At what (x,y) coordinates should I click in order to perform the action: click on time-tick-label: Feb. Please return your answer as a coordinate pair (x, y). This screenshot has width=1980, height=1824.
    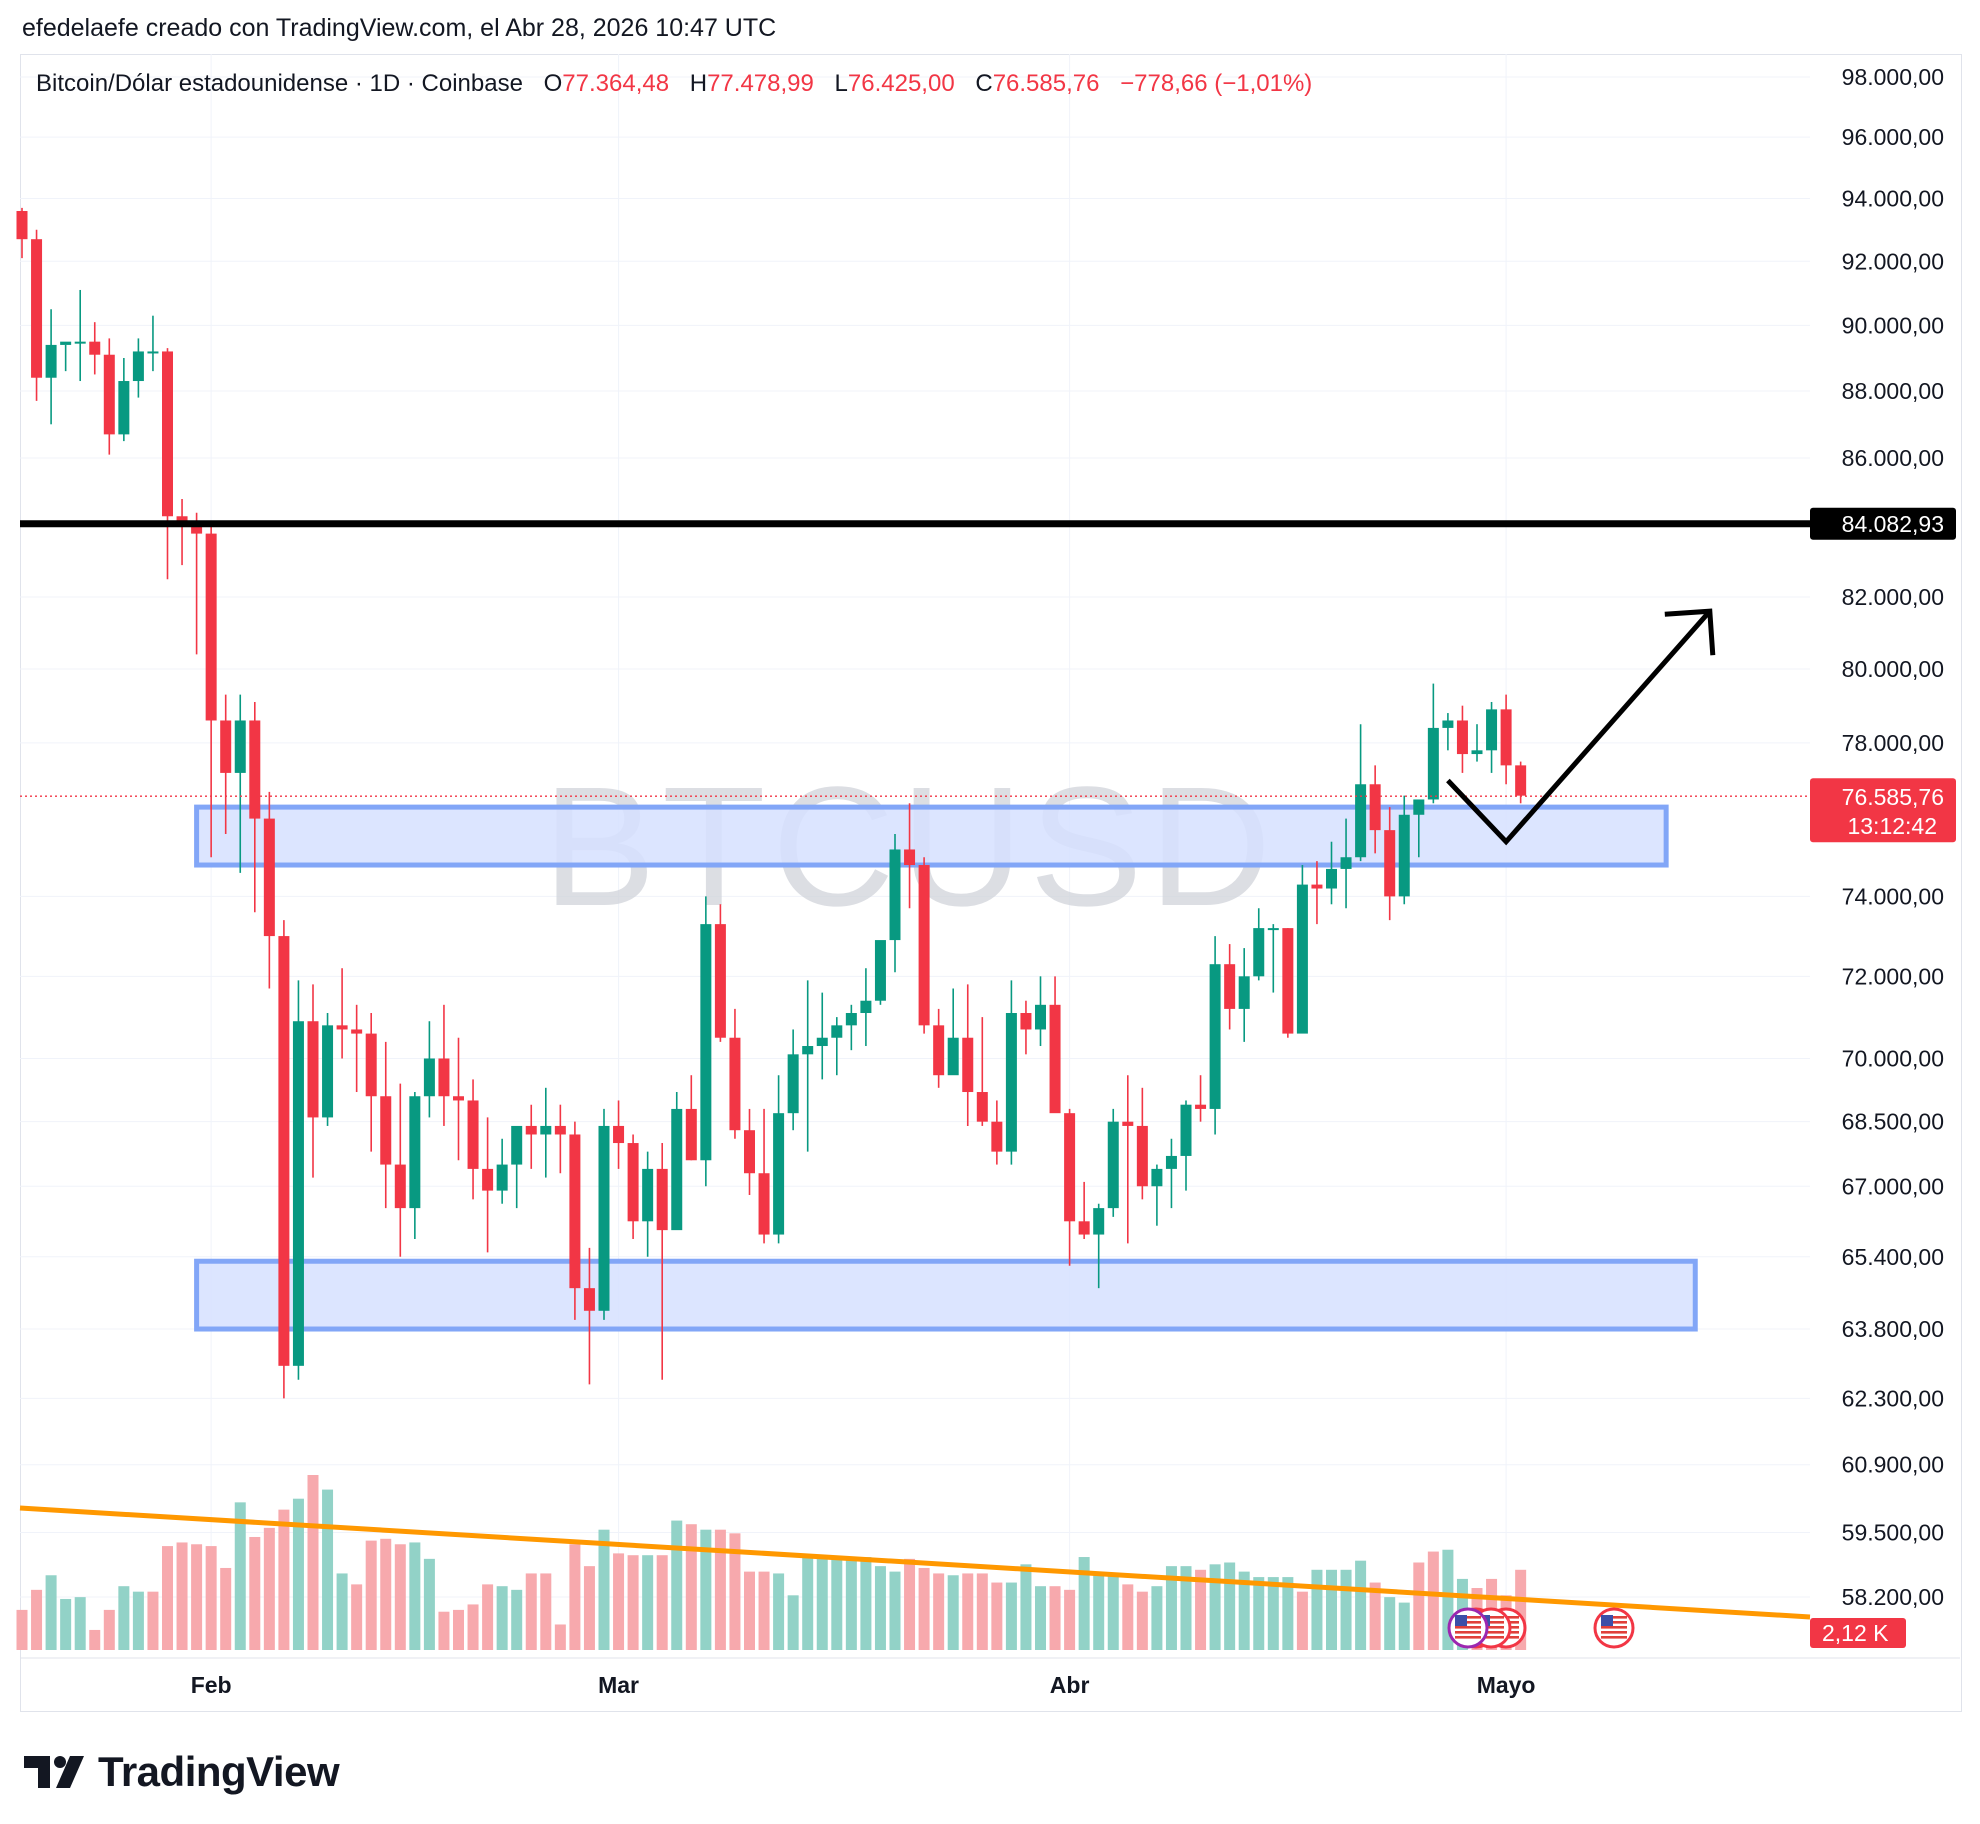
    Looking at the image, I should click on (211, 1685).